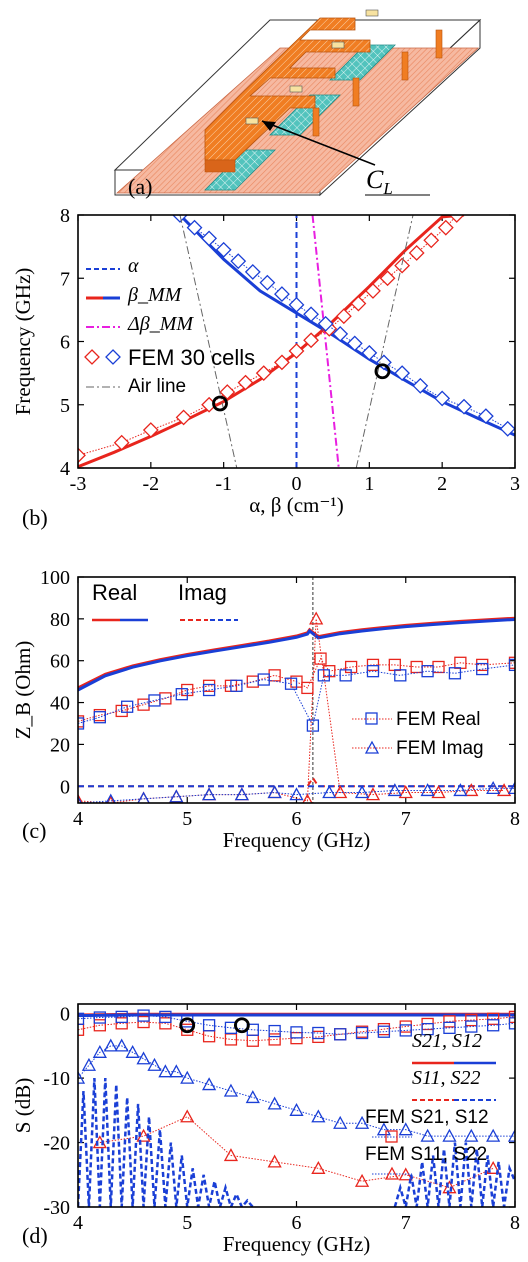  I want to click on legend-label: FEM S11, S22, so click(426, 1154).